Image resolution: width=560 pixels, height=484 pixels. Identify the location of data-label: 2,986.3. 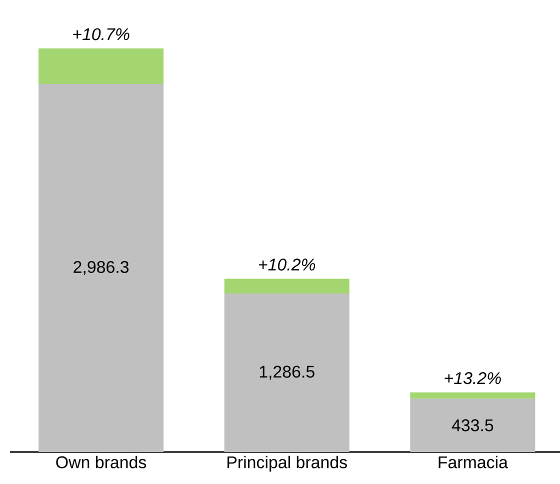
(101, 268).